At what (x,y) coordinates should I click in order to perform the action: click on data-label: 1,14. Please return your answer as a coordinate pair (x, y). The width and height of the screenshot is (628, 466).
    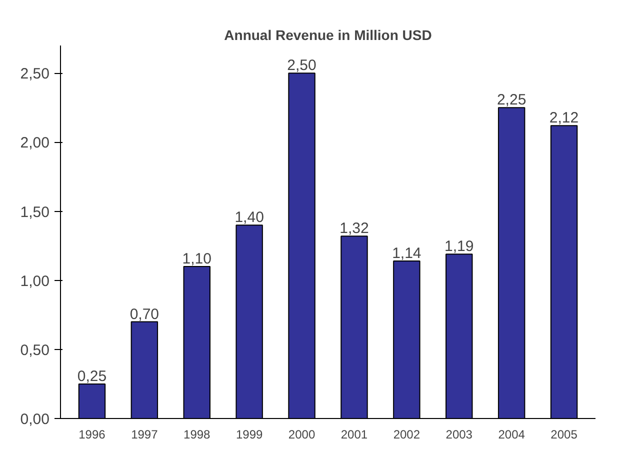
    Looking at the image, I should click on (407, 253).